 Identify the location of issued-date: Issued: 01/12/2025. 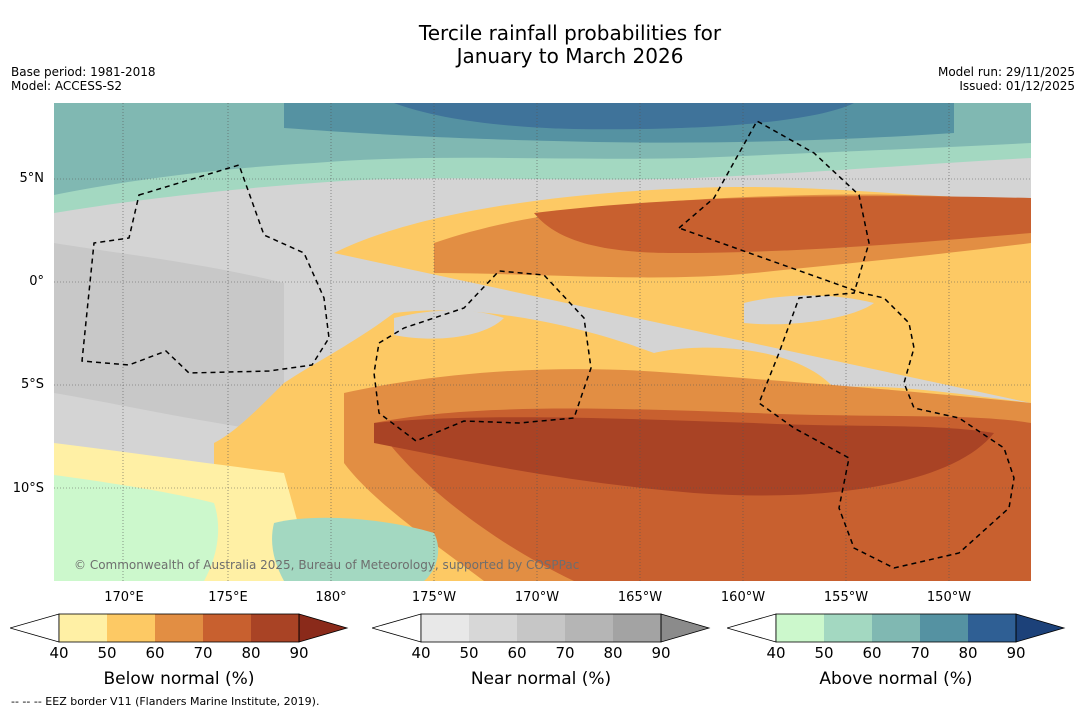
(1017, 86).